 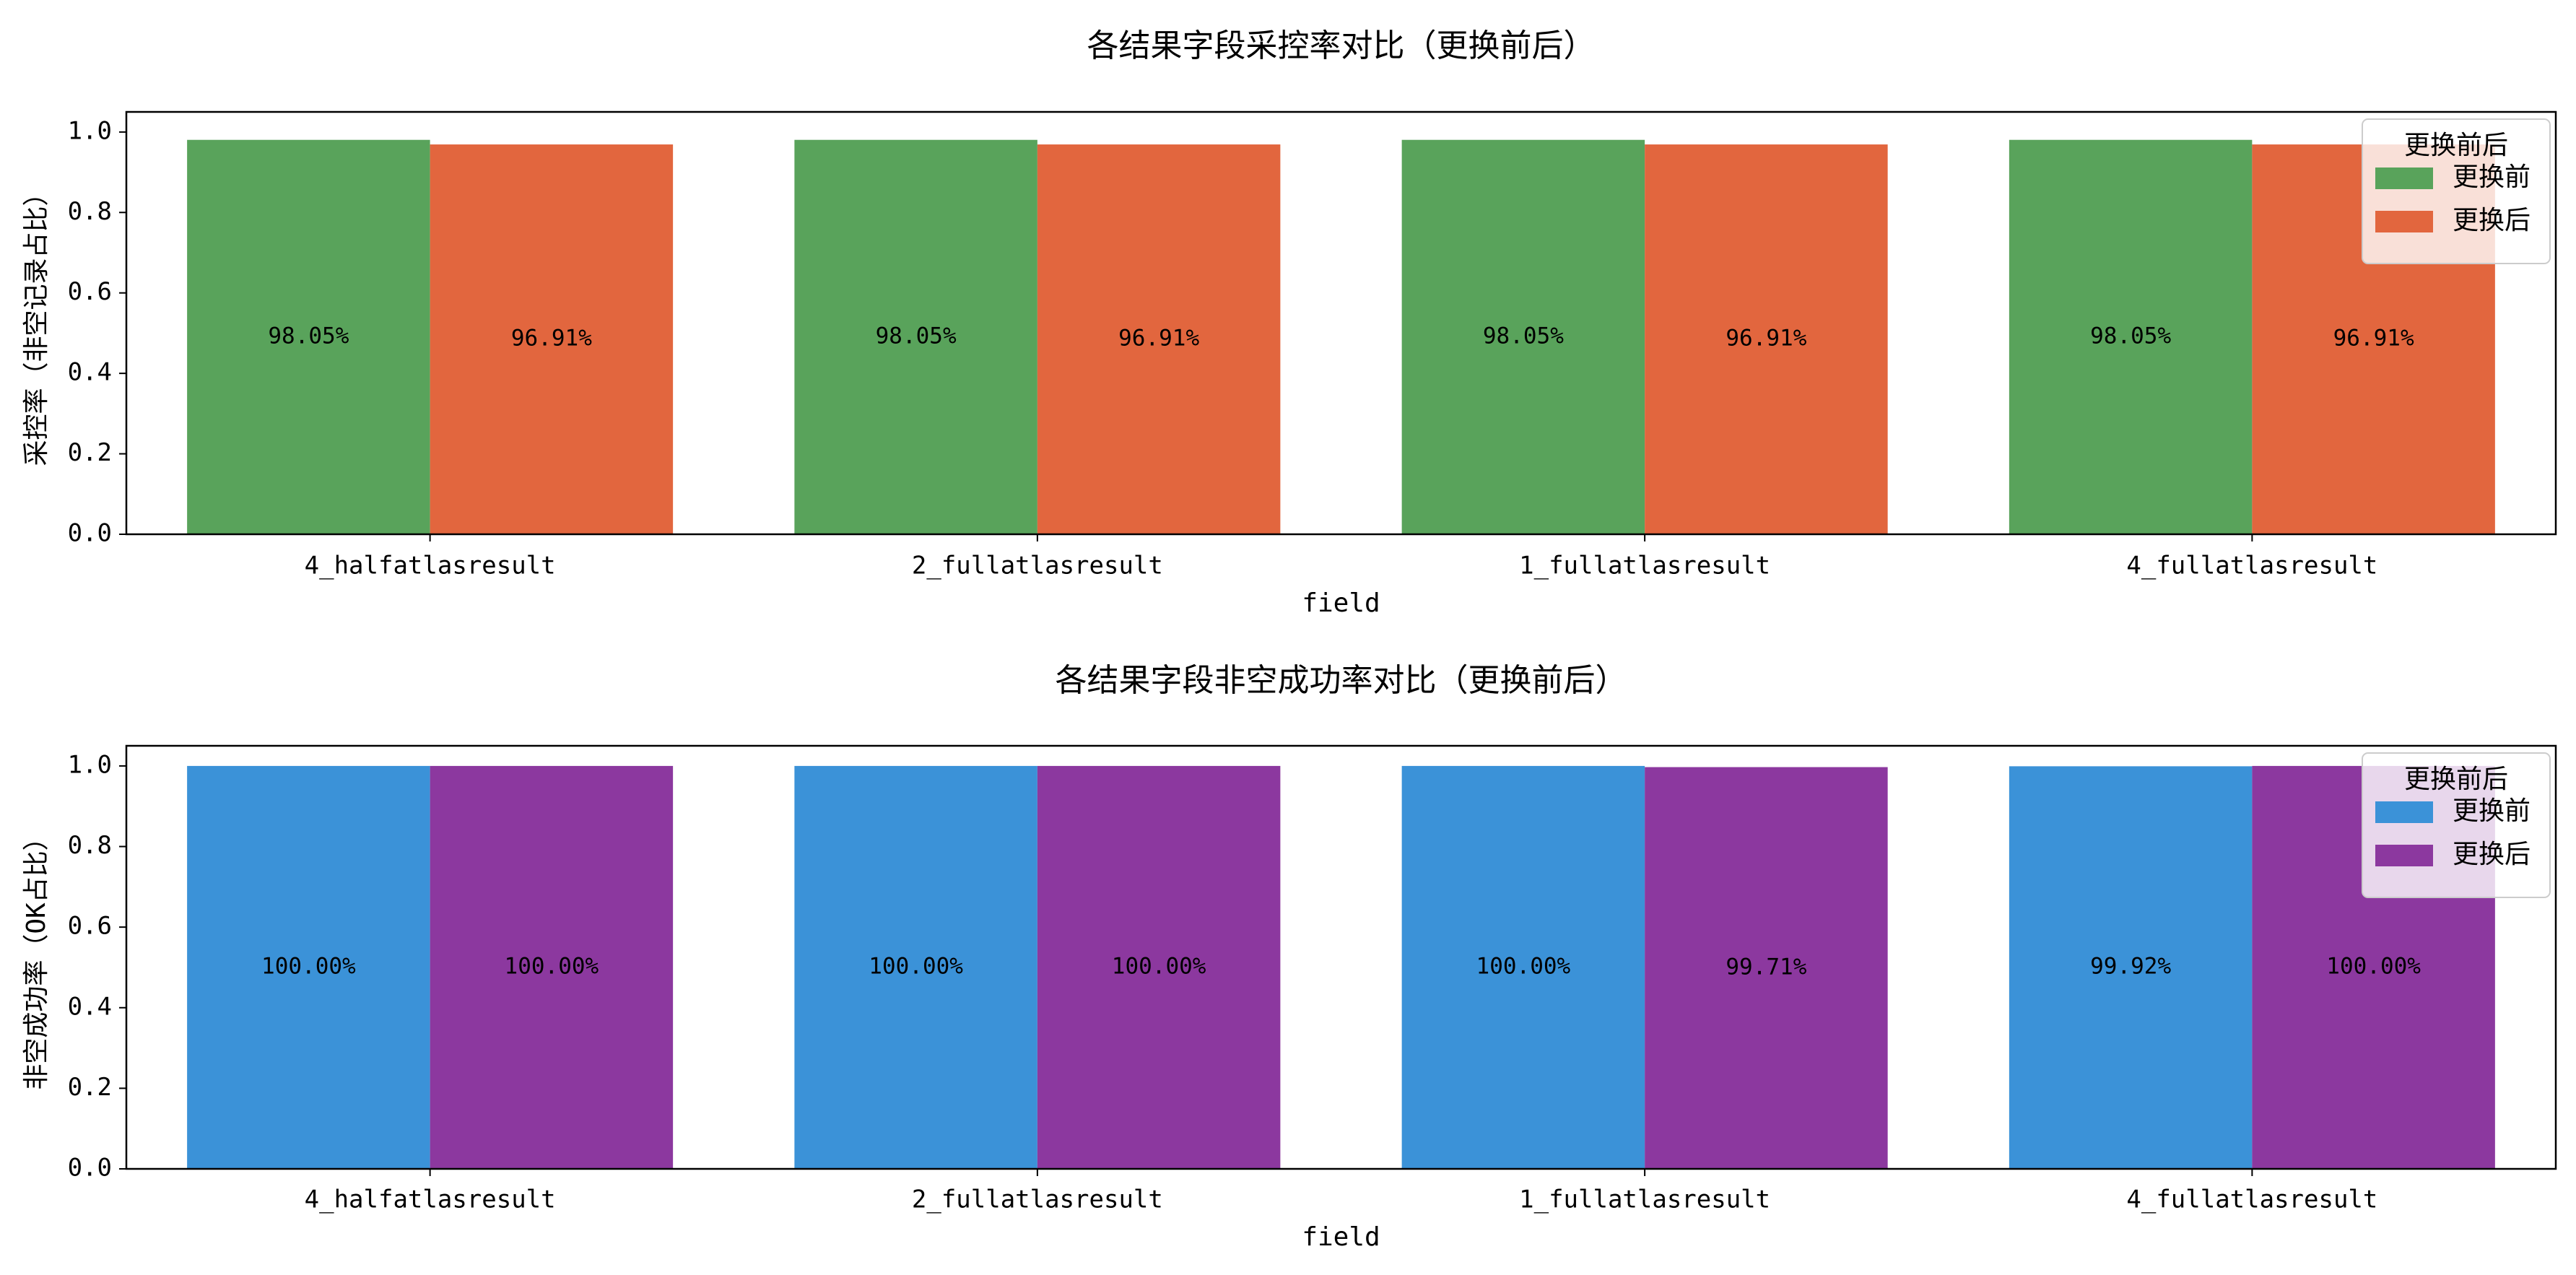 What do you see at coordinates (1341, 680) in the screenshot?
I see `chart-title: 各结果字段非空成功率对比（更换前后）` at bounding box center [1341, 680].